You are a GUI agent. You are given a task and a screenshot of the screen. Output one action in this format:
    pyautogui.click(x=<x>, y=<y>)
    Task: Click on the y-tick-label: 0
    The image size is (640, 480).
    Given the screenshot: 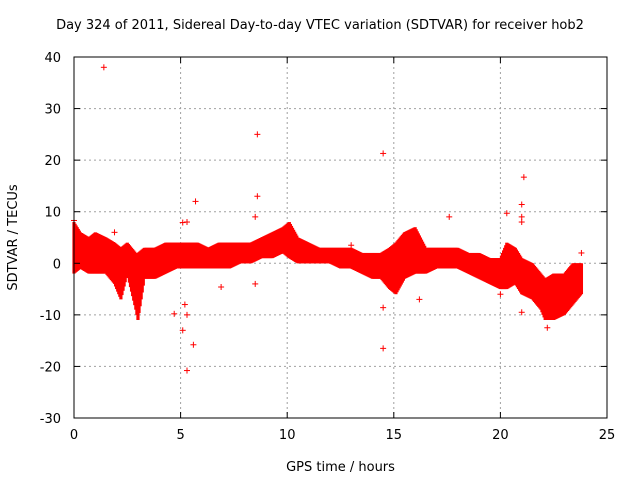 What is the action you would take?
    pyautogui.click(x=57, y=264)
    